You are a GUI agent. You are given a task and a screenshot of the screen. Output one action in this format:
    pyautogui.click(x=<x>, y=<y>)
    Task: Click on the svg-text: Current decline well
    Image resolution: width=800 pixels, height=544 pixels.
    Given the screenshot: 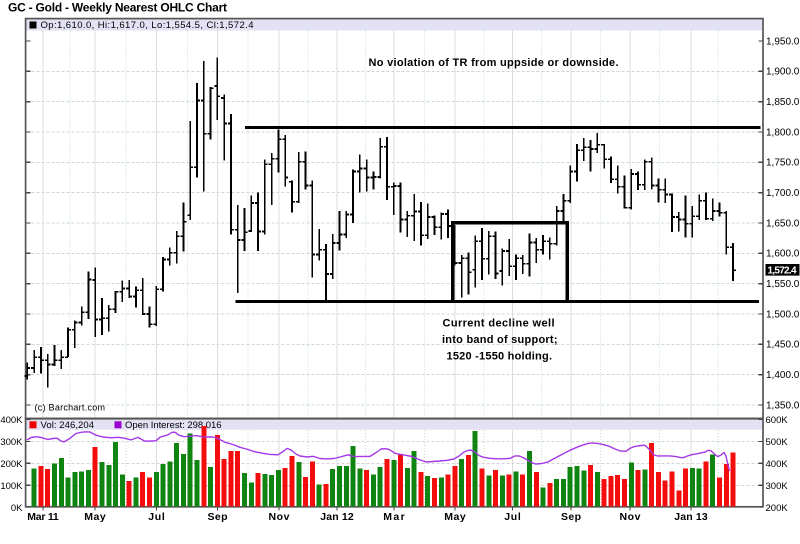 What is the action you would take?
    pyautogui.click(x=499, y=324)
    